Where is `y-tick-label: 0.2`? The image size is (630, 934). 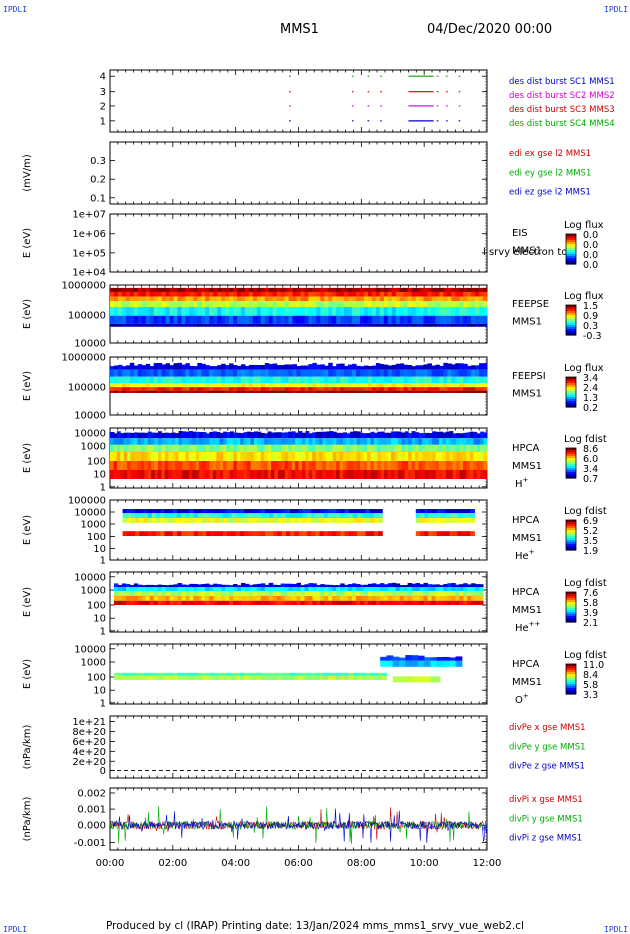
y-tick-label: 0.2 is located at coordinates (98, 180).